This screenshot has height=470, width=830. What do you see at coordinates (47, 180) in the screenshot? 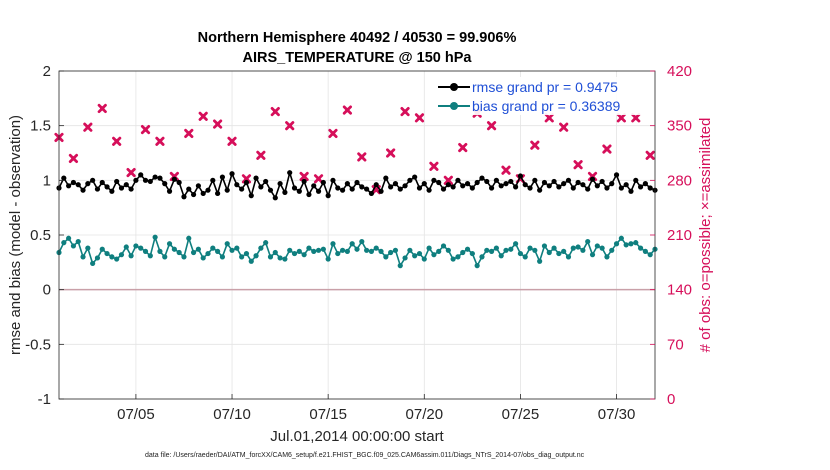
I see `y-tick-label: 1` at bounding box center [47, 180].